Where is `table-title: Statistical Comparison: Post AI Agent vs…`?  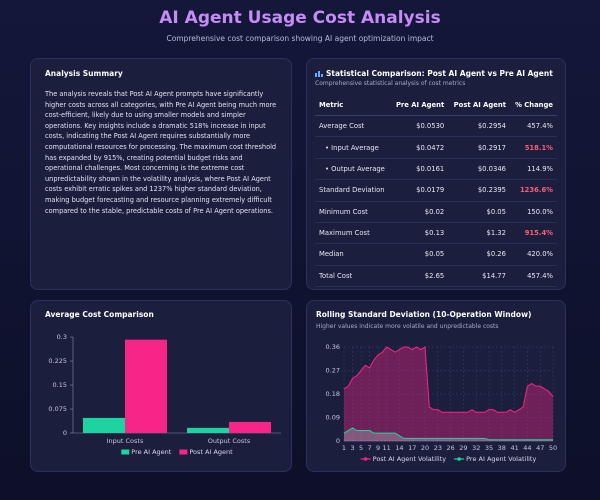 table-title: Statistical Comparison: Post AI Agent vs… is located at coordinates (436, 73).